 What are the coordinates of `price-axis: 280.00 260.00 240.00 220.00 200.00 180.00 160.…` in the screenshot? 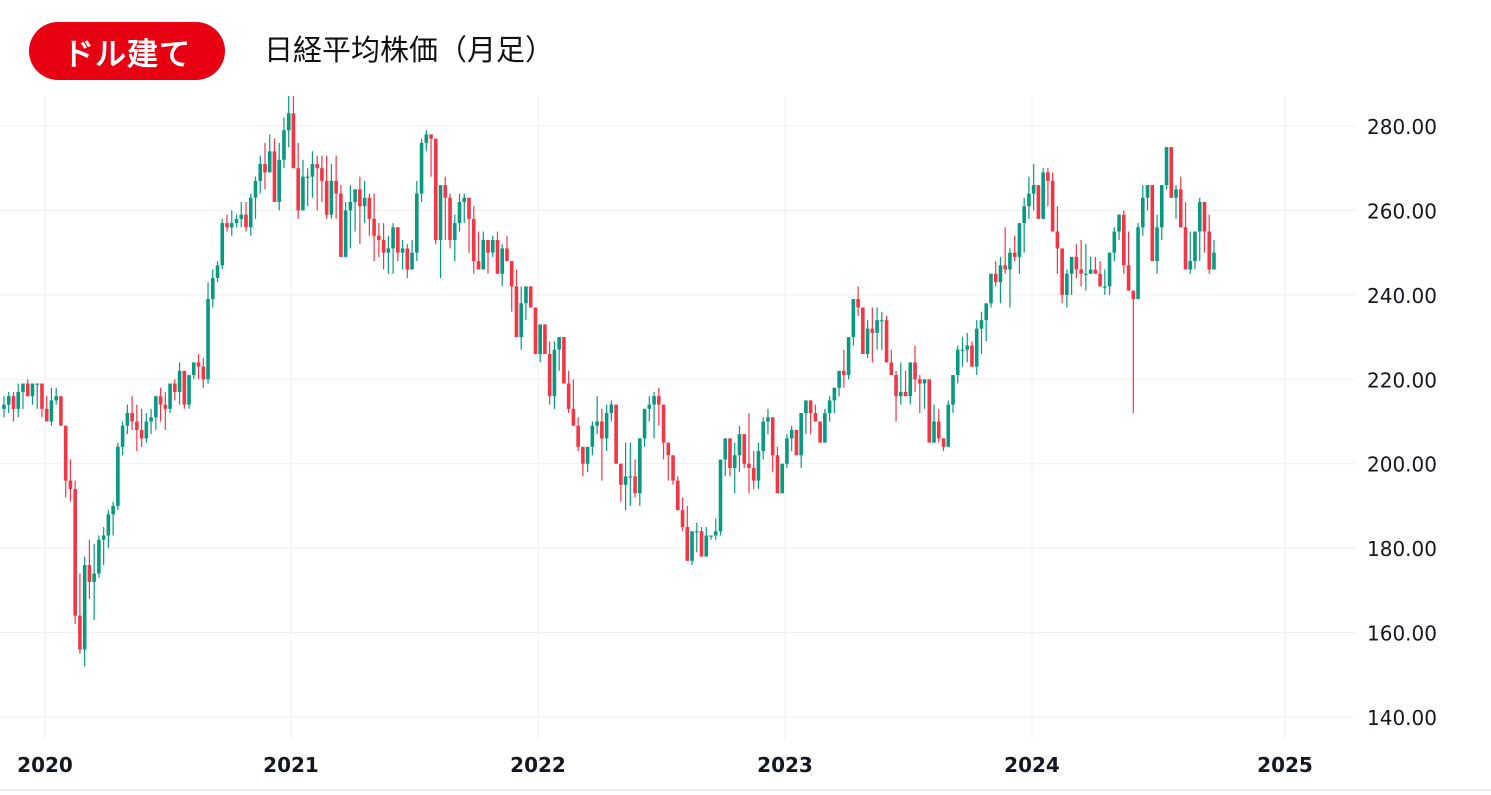 It's located at (1402, 422).